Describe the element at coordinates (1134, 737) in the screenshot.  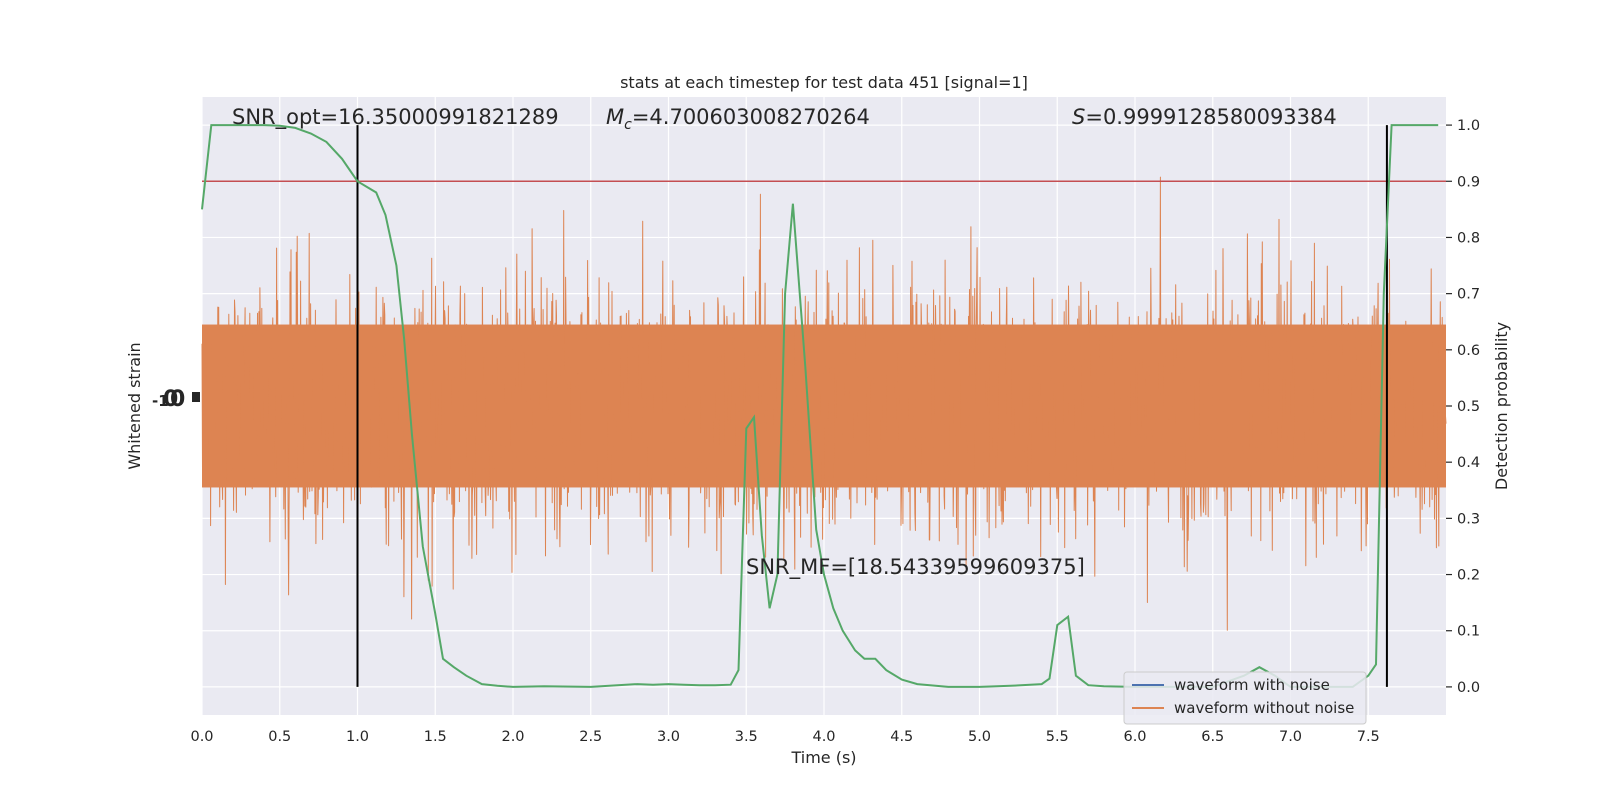
I see `x-tick-label: 6.0` at that location.